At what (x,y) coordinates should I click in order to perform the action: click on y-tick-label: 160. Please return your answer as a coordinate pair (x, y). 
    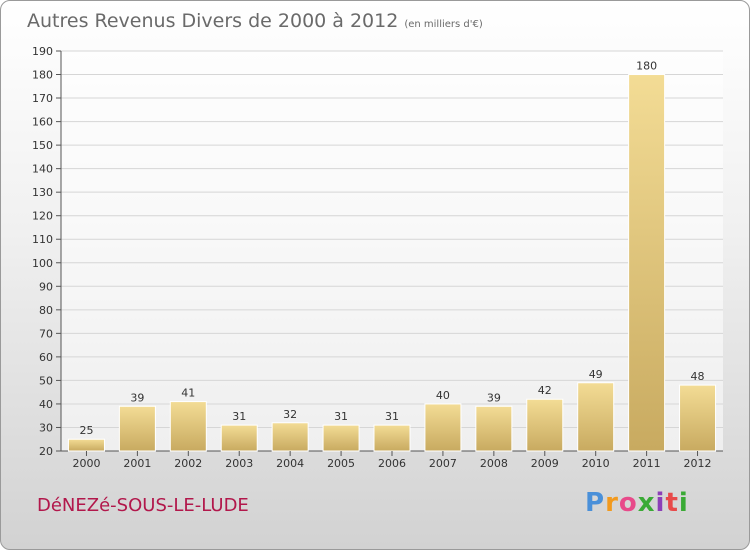
    Looking at the image, I should click on (42, 122).